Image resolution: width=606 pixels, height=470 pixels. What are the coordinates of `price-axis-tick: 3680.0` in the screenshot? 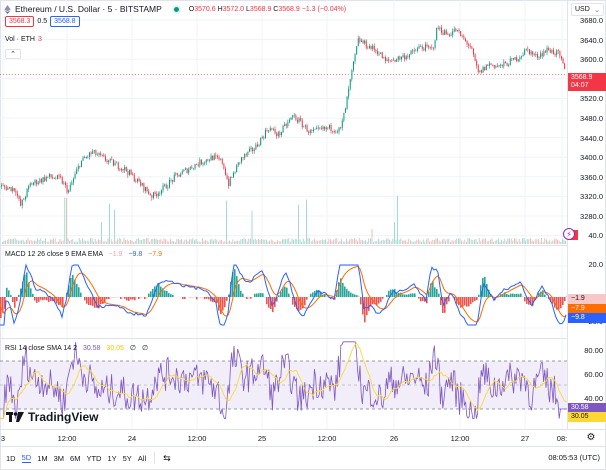 It's located at (591, 20).